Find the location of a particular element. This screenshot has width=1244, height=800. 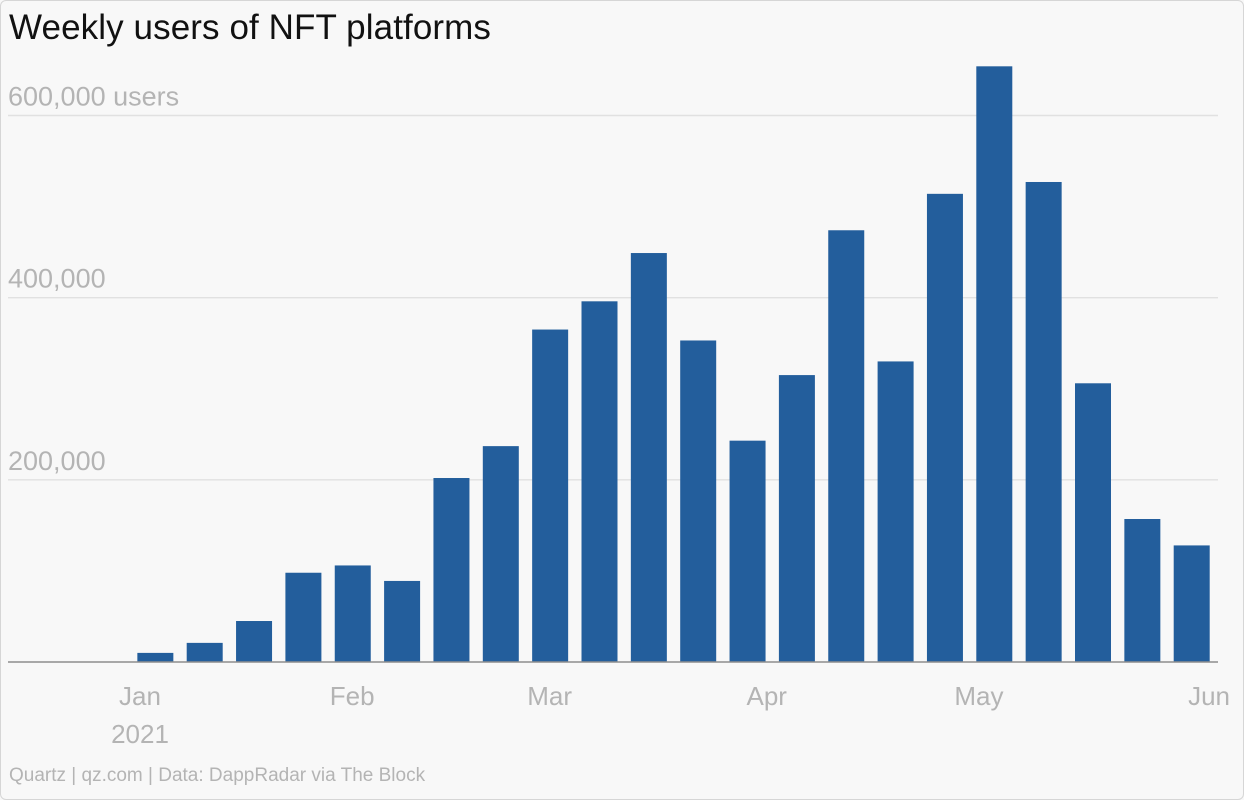

x-tick-label: Feb is located at coordinates (352, 696).